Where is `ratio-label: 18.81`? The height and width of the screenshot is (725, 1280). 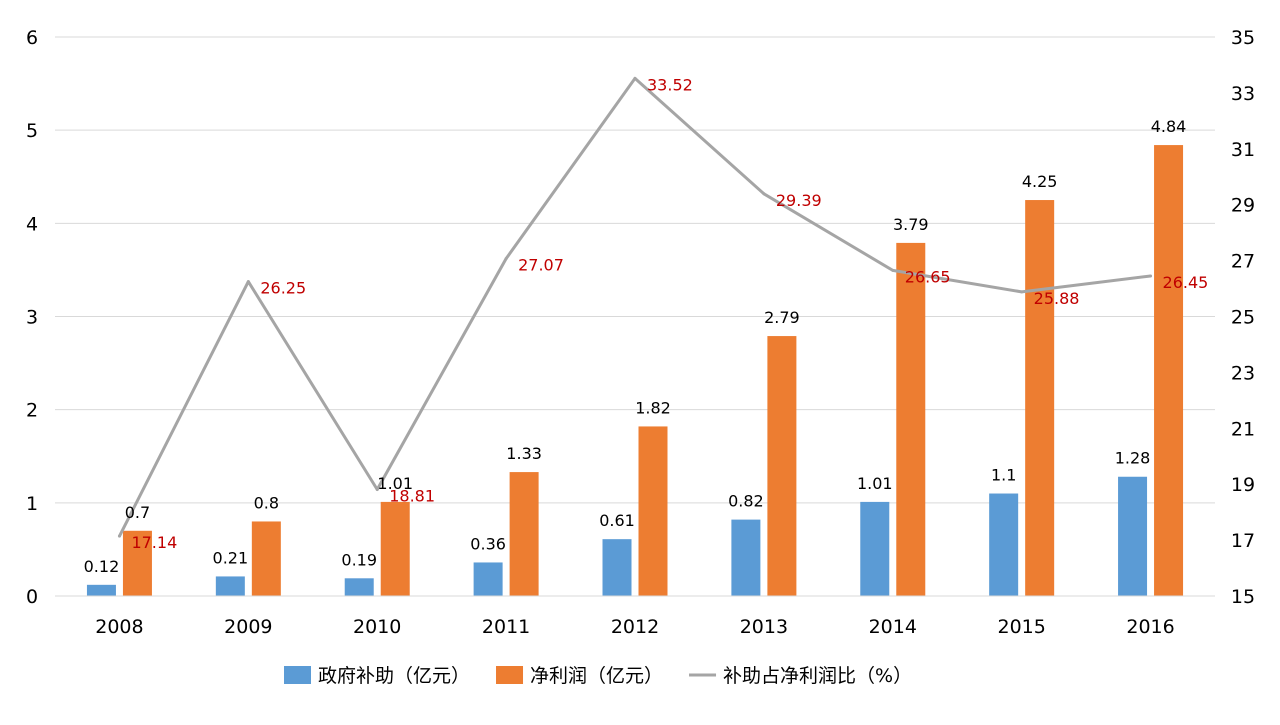
ratio-label: 18.81 is located at coordinates (412, 496).